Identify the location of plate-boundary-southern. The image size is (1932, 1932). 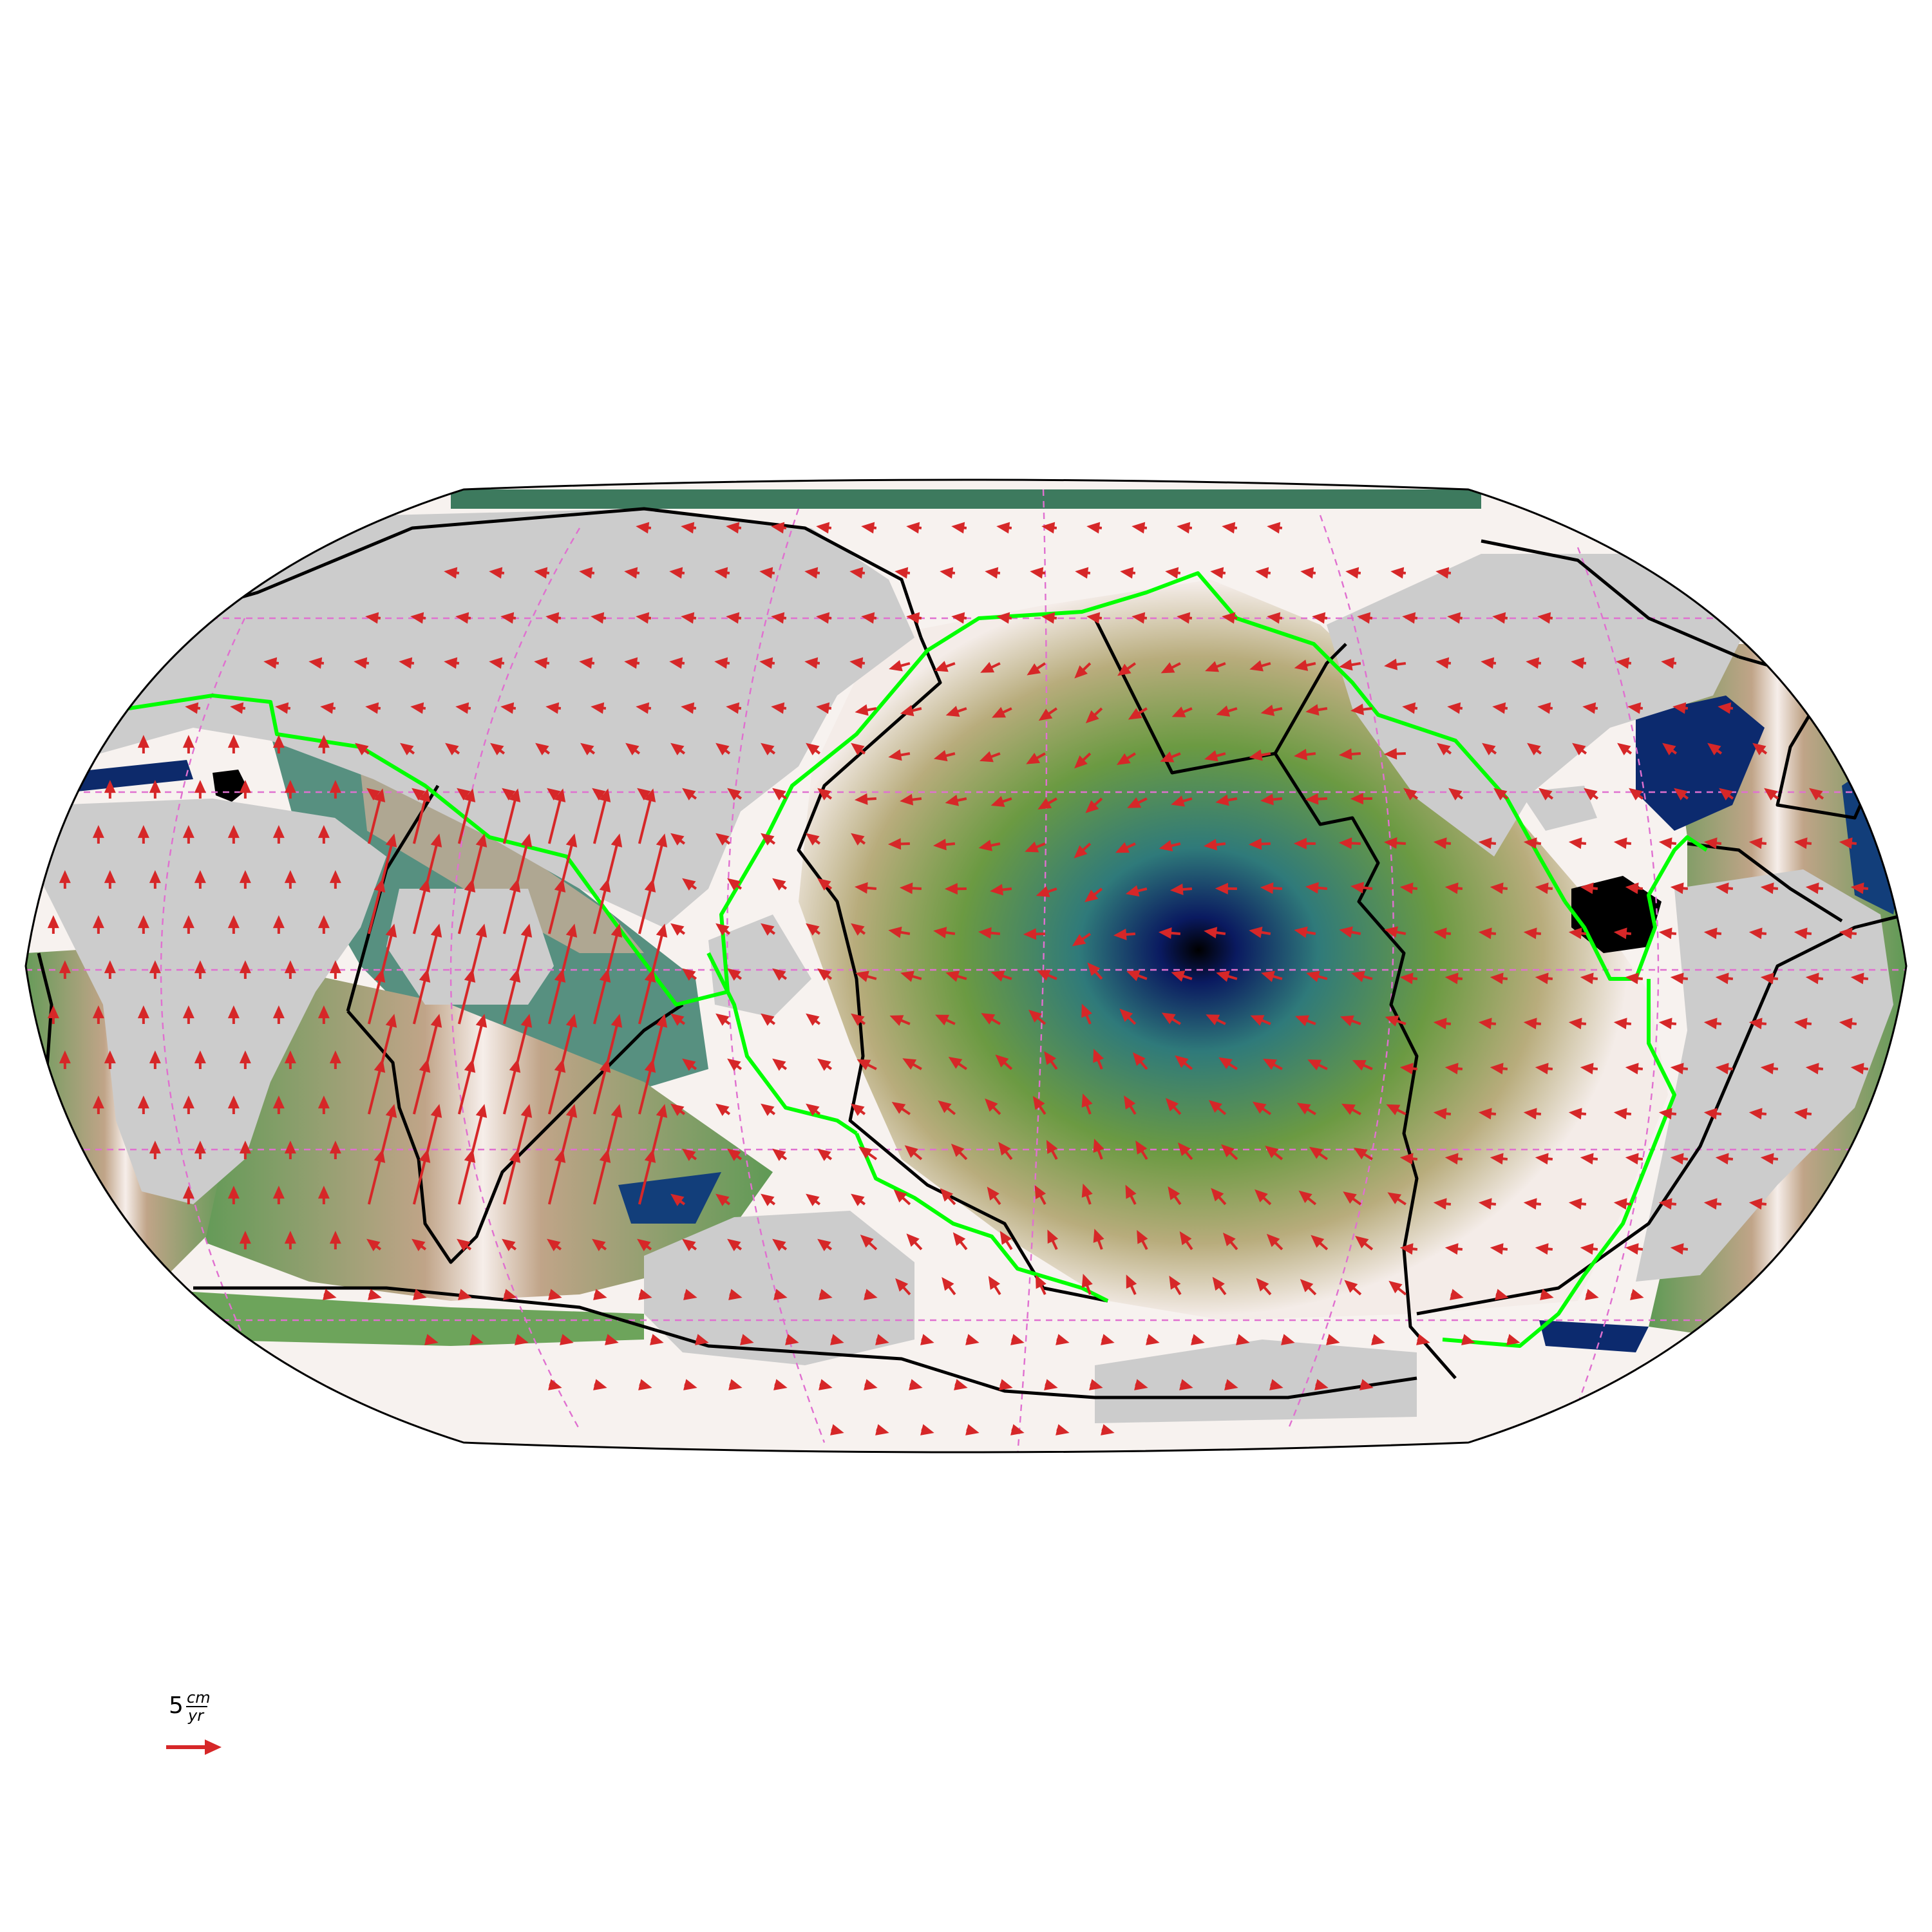
(805, 1343).